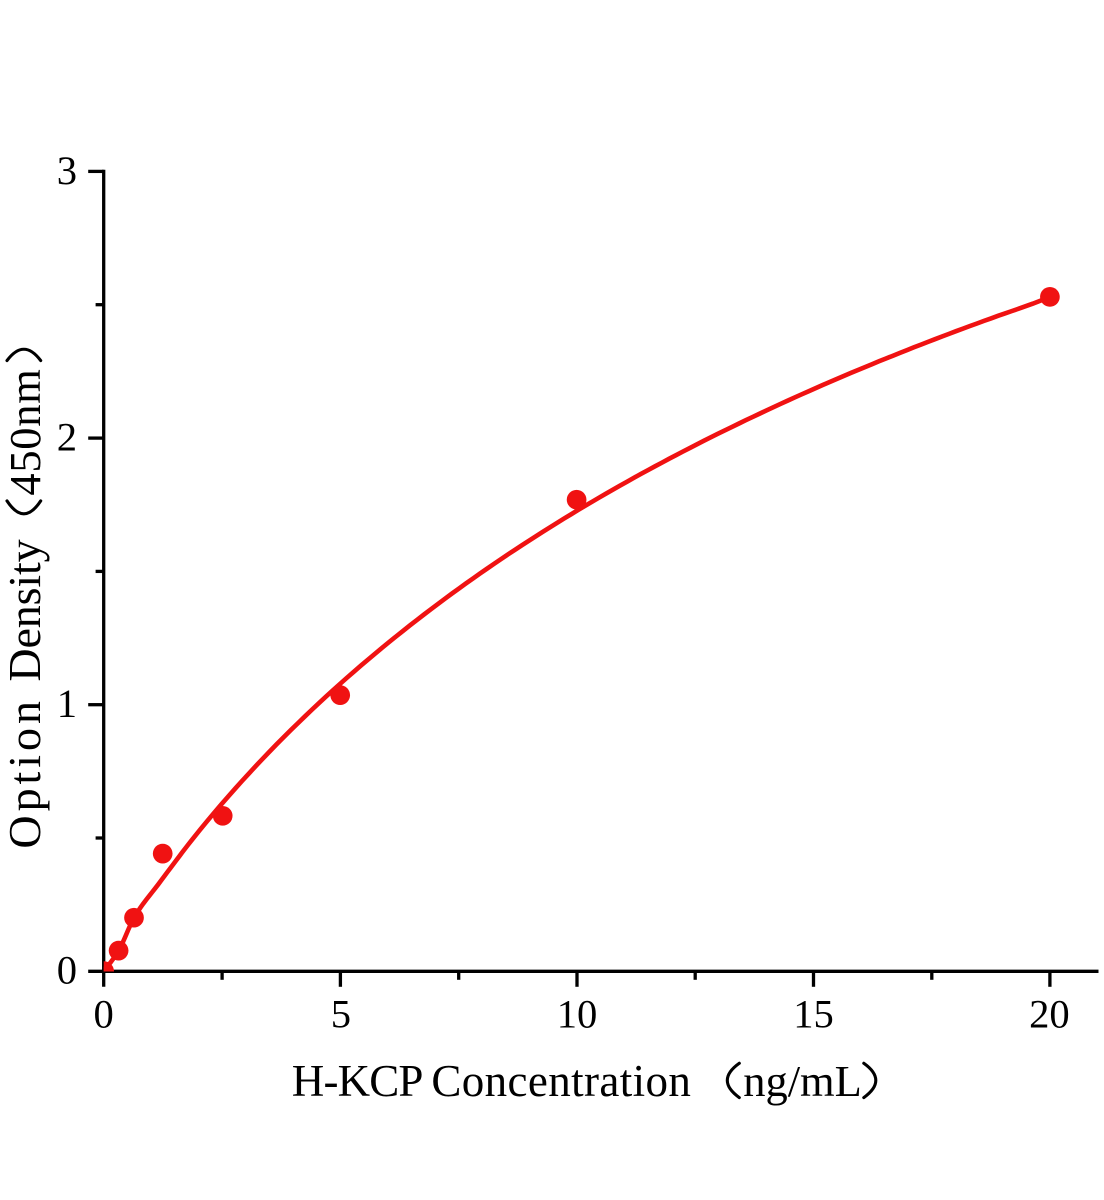 The width and height of the screenshot is (1104, 1200). Describe the element at coordinates (25, 431) in the screenshot. I see `svg-text: 450nm` at that location.